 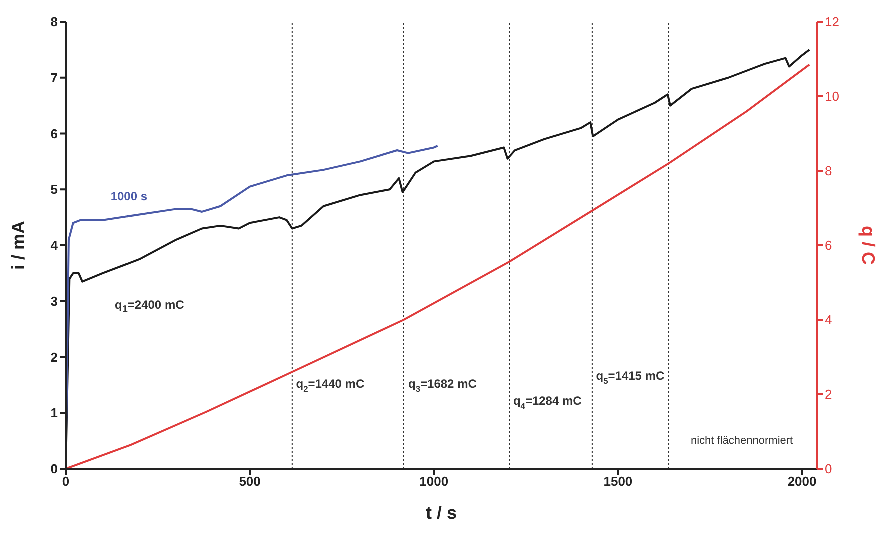 What do you see at coordinates (54, 301) in the screenshot?
I see `y-tick-label: 3` at bounding box center [54, 301].